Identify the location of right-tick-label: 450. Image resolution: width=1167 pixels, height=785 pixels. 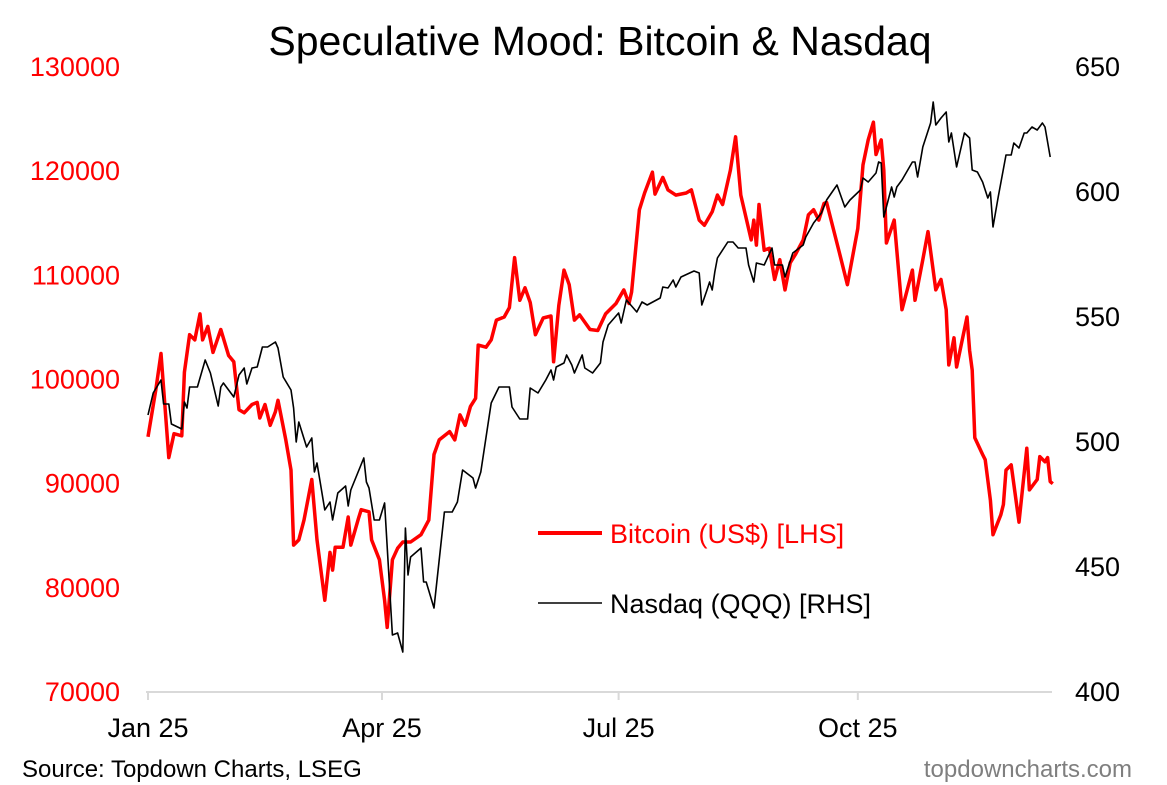
(1097, 567).